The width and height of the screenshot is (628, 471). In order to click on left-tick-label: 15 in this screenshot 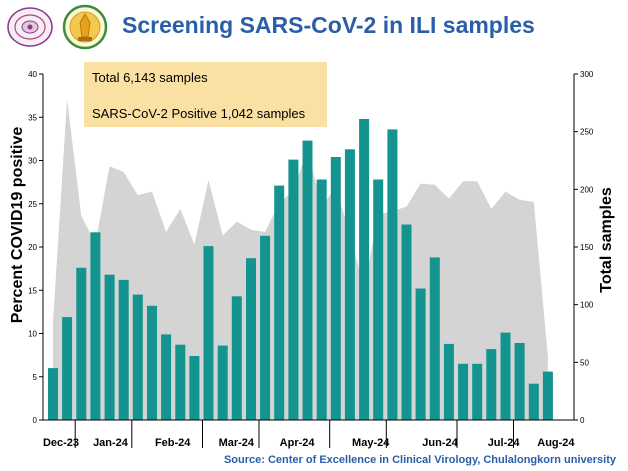, I will do `click(32, 290)`.